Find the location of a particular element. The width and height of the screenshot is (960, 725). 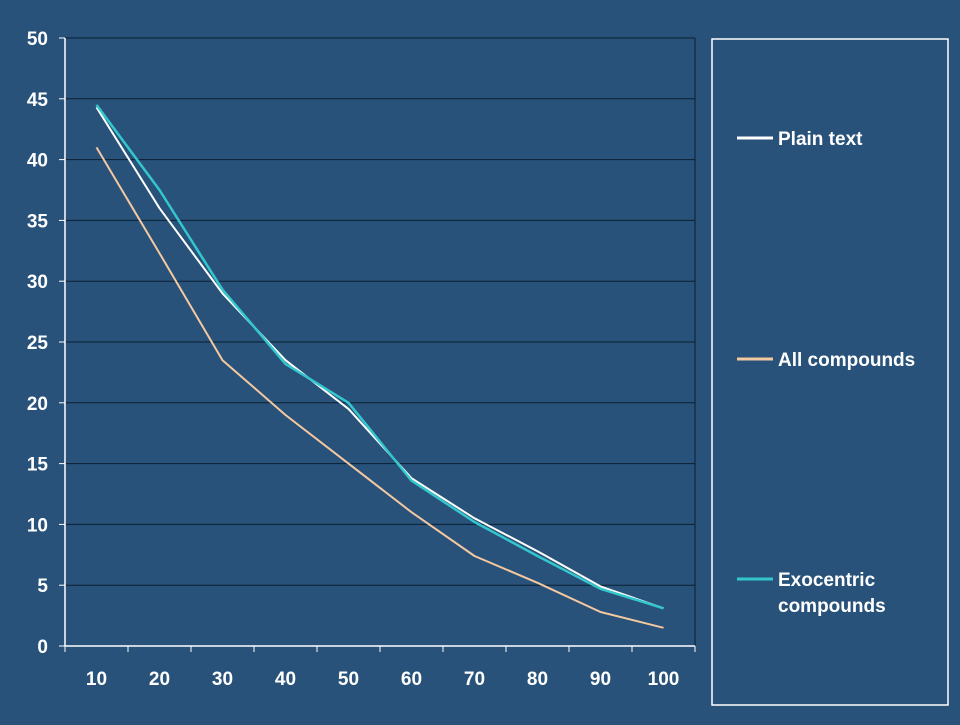

y-tick-label: 35 is located at coordinates (38, 221).